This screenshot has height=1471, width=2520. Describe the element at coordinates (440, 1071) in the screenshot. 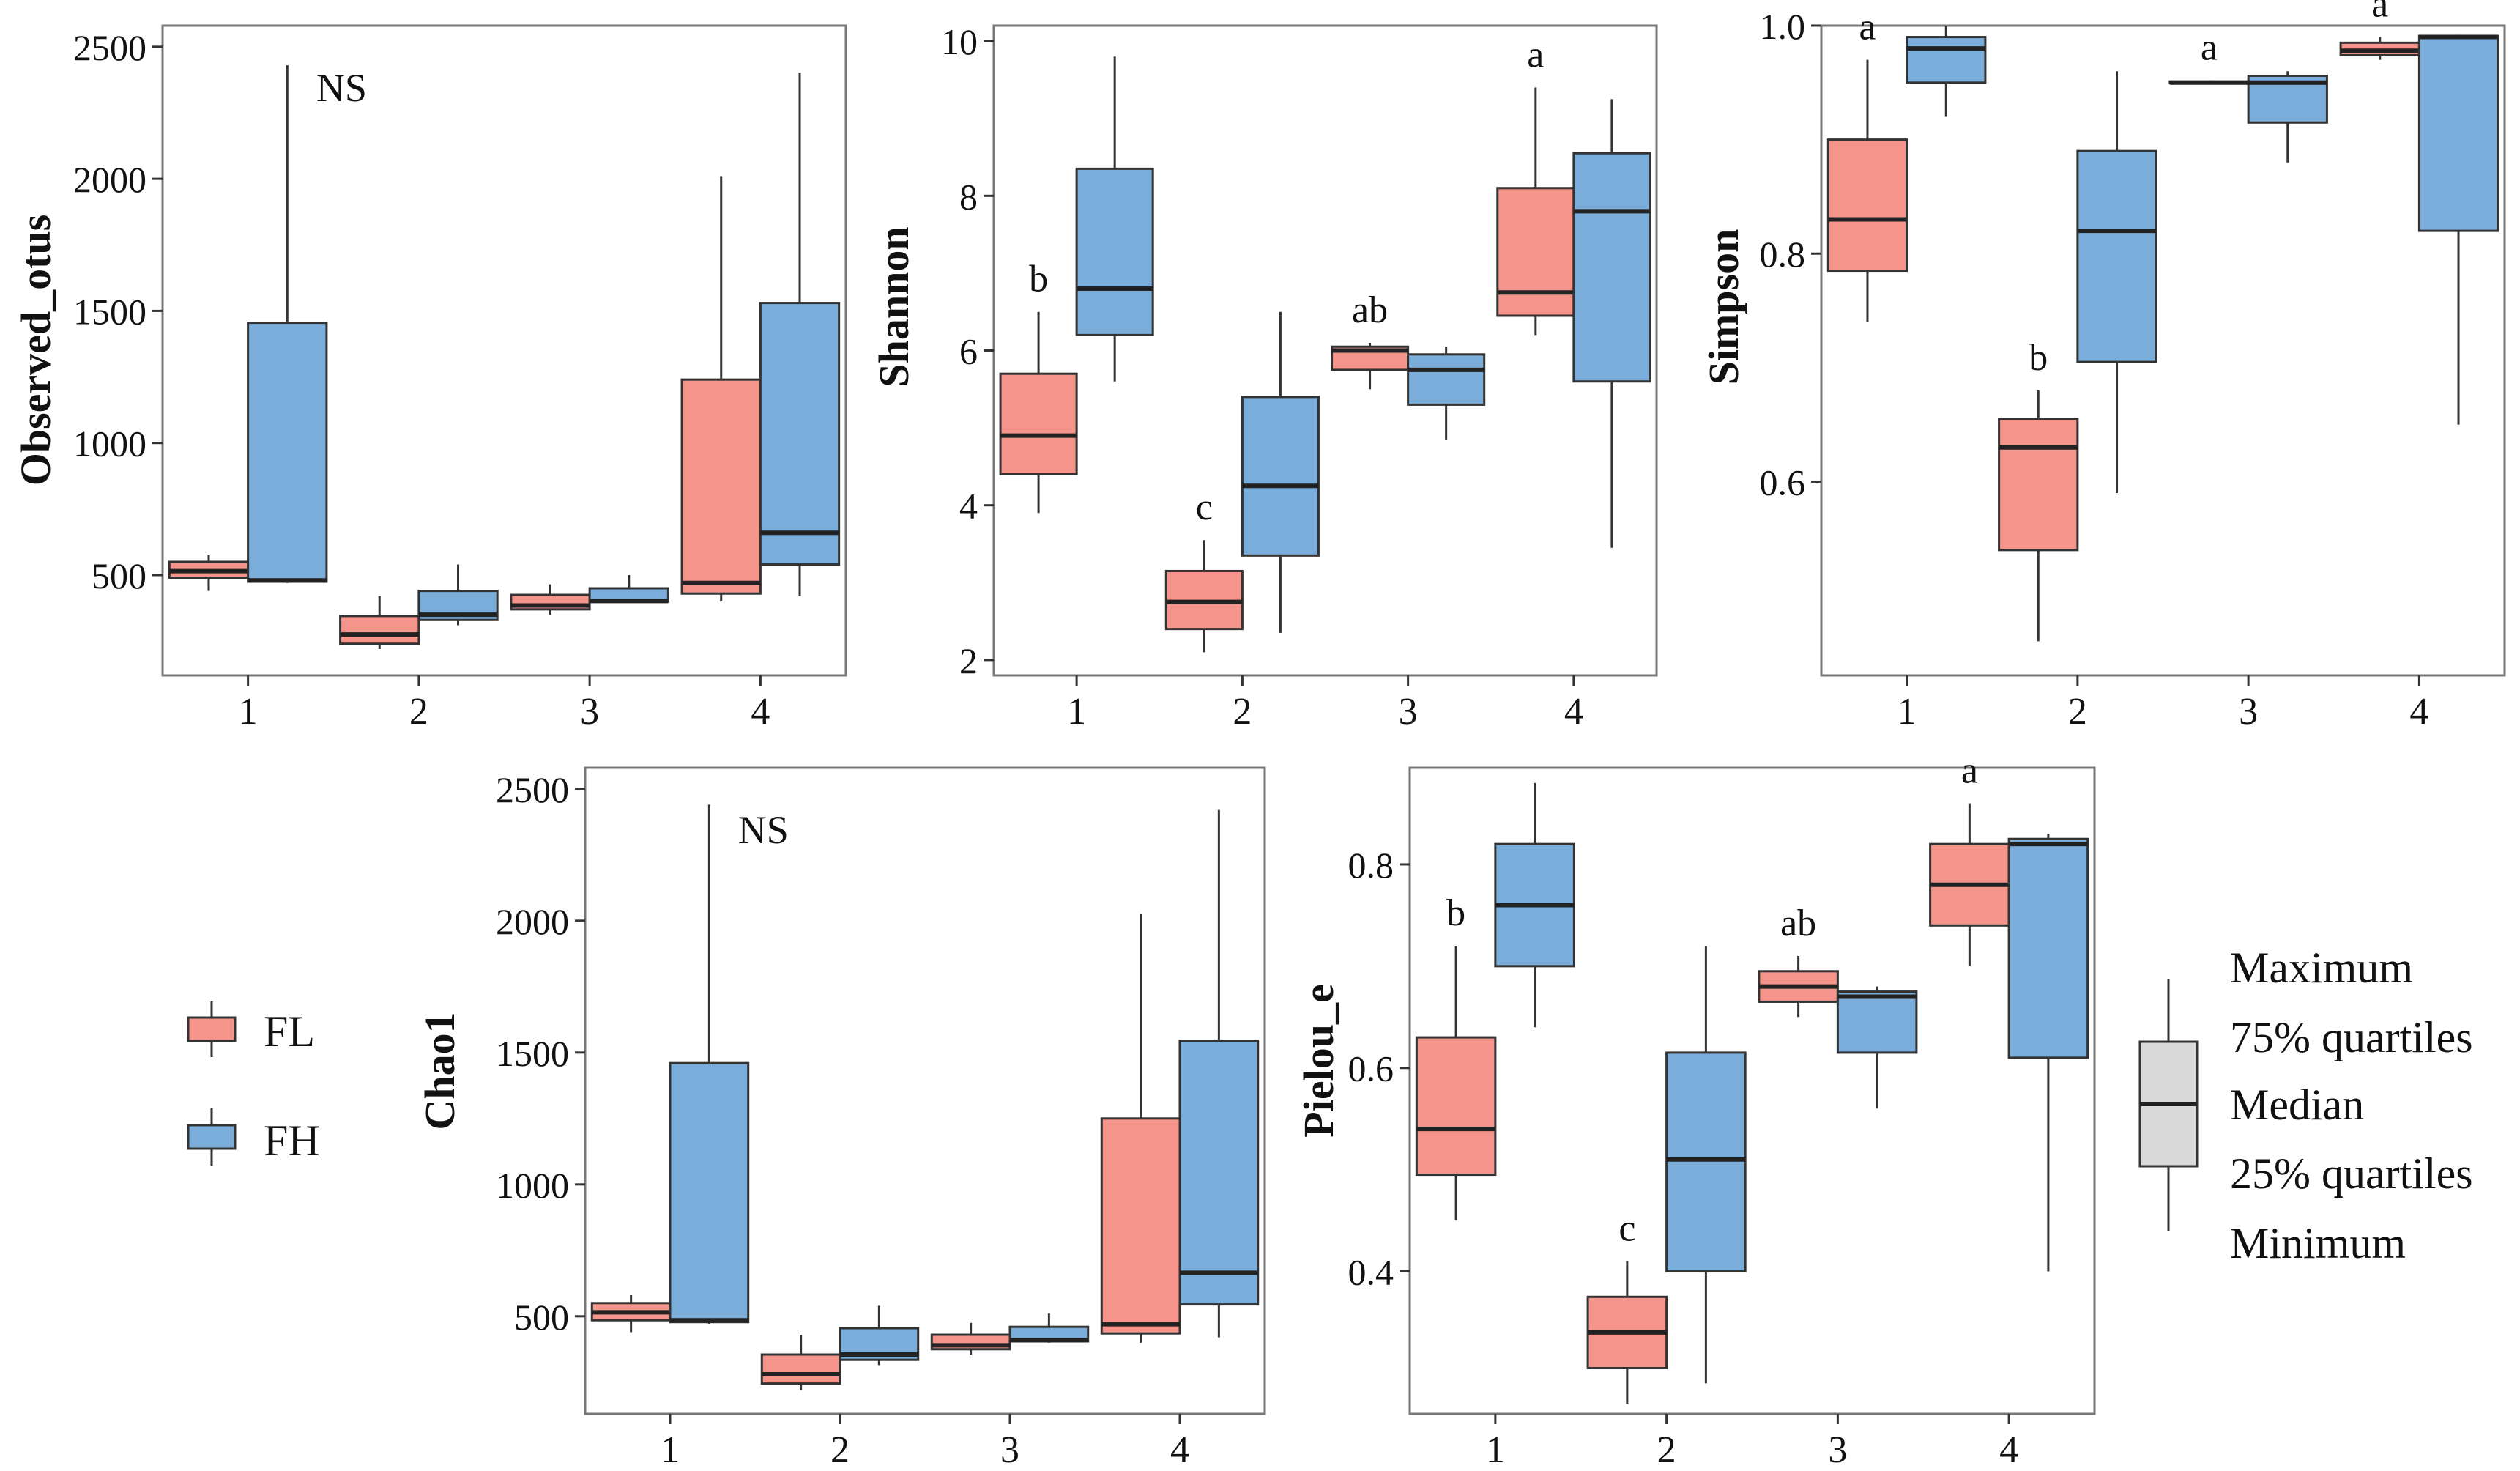

I see `y-axis-label: Chao1` at that location.